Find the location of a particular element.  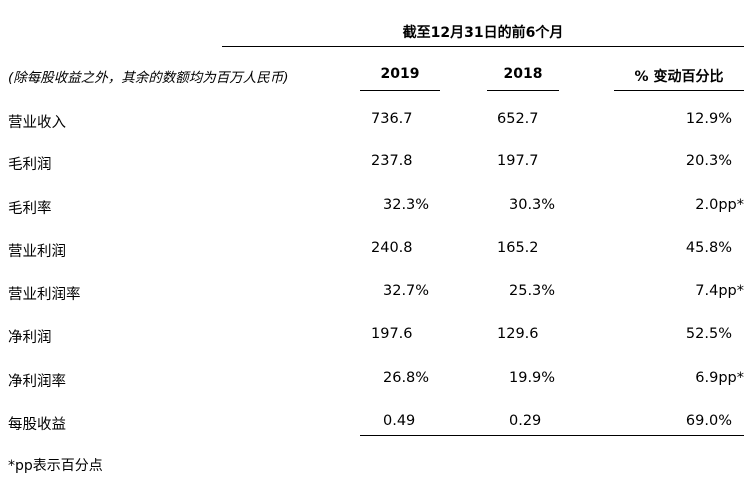

column-header-2018: 2018 is located at coordinates (523, 74).